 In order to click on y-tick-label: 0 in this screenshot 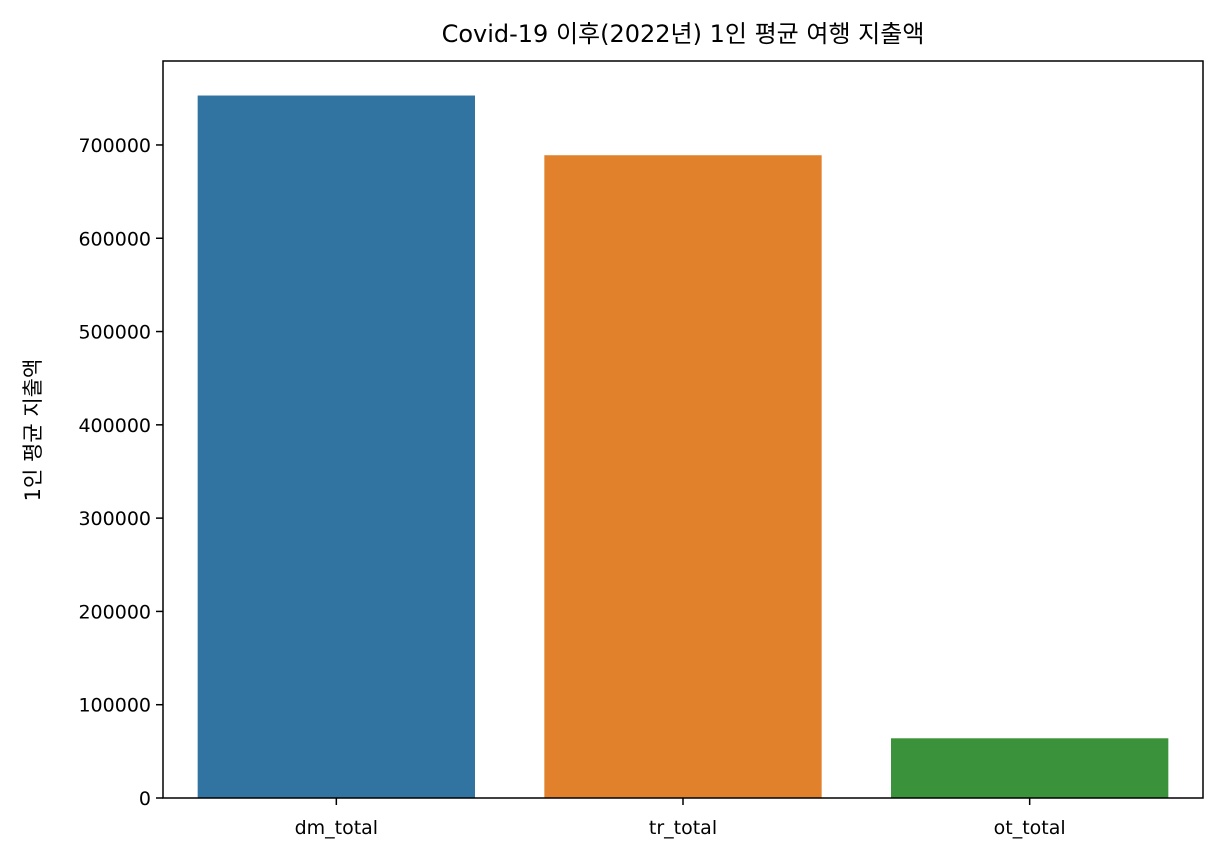, I will do `click(145, 799)`.